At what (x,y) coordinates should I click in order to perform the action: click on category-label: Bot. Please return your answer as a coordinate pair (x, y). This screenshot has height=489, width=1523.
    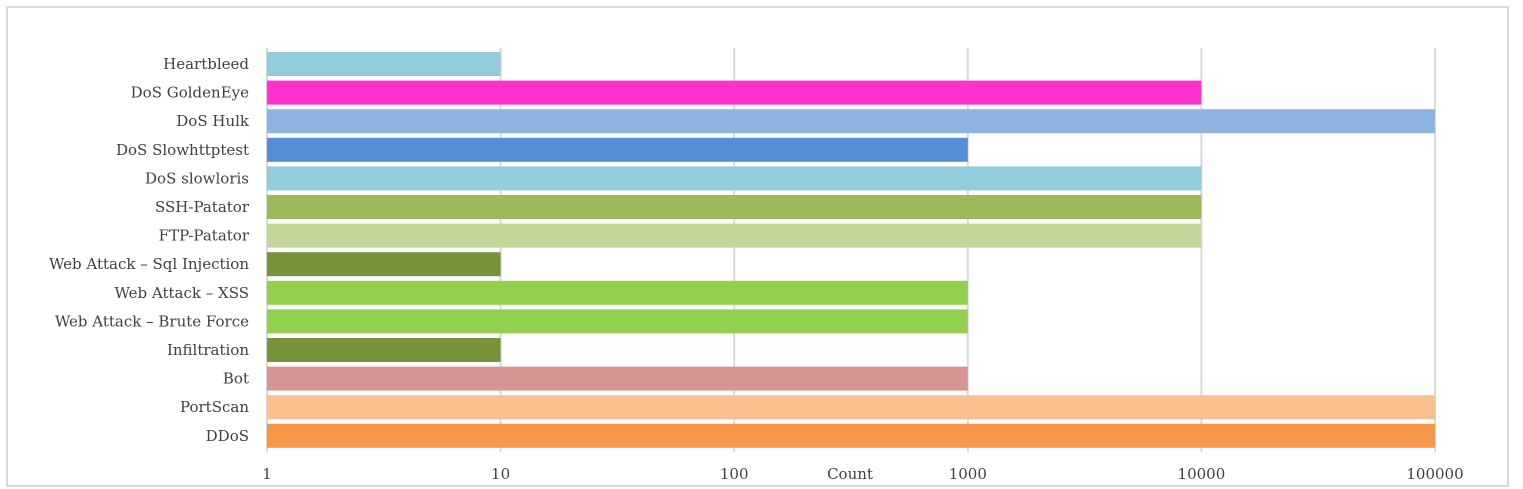
    Looking at the image, I should click on (236, 379).